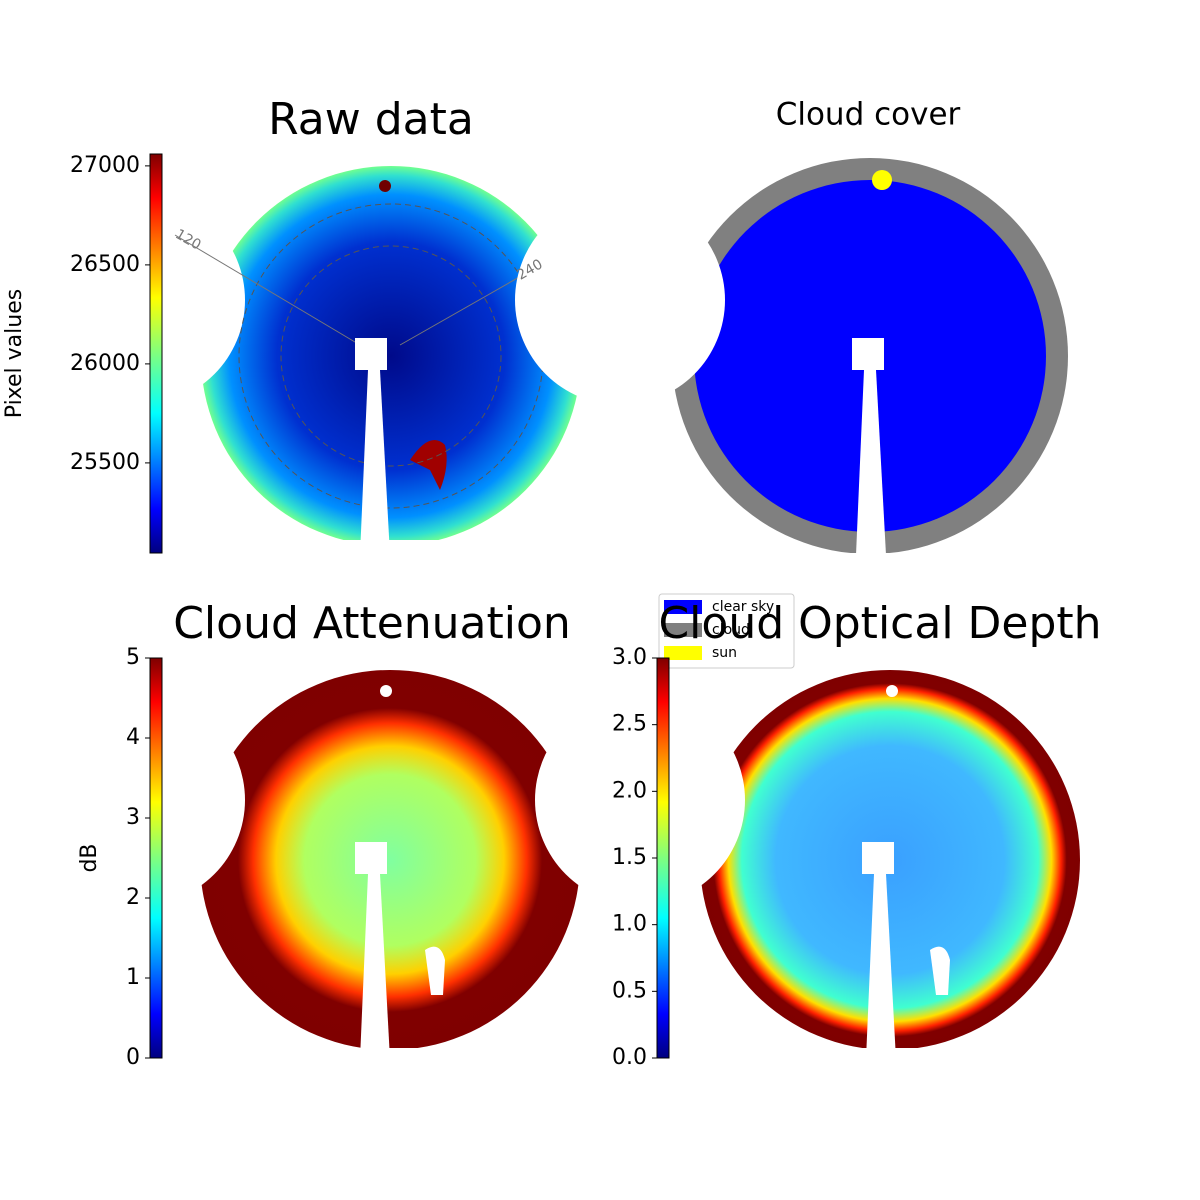 This screenshot has width=1200, height=1200. What do you see at coordinates (629, 857) in the screenshot?
I see `colorbar-tick-label: 1.5` at bounding box center [629, 857].